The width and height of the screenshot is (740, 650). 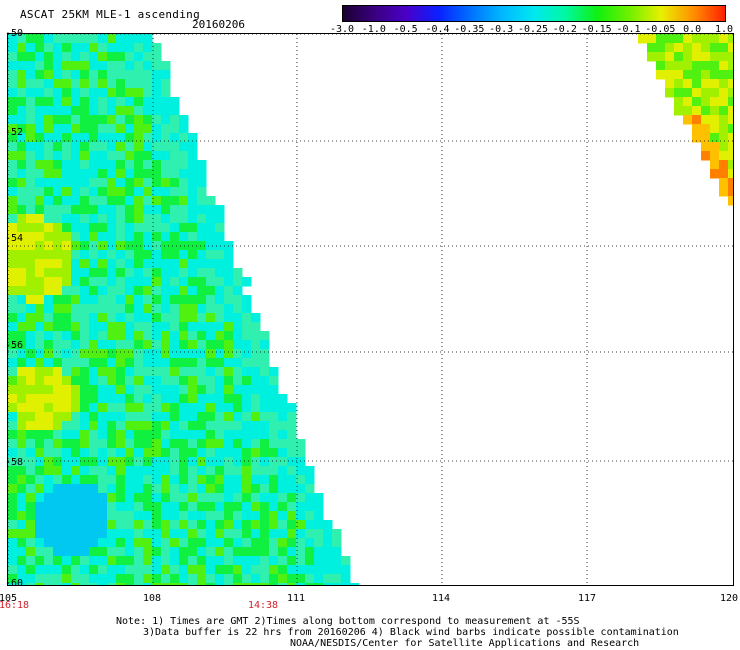 I want to click on lon-label: 114, so click(x=441, y=598).